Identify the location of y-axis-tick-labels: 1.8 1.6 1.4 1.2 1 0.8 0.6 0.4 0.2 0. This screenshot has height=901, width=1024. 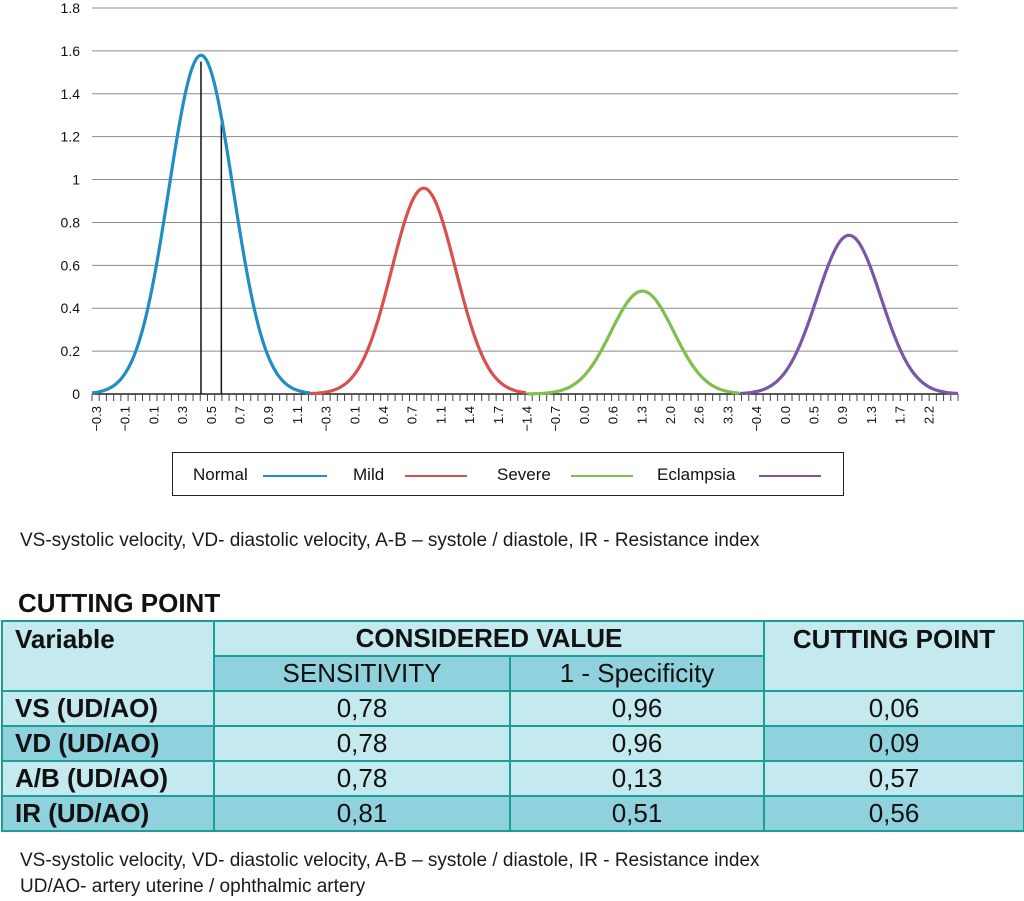
(71, 201).